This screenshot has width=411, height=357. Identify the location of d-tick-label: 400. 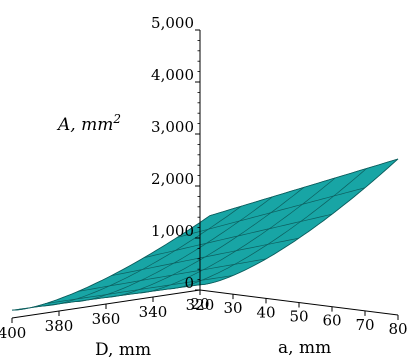
(13, 333).